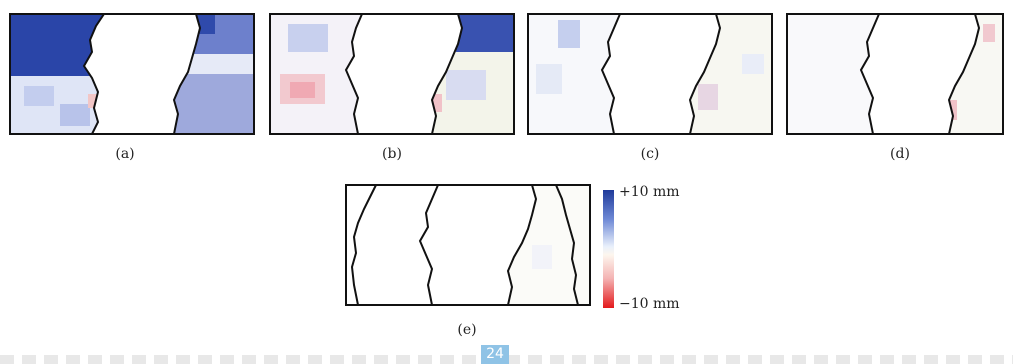 Image resolution: width=1013 pixels, height=364 pixels. Describe the element at coordinates (649, 304) in the screenshot. I see `colorbar-min-label: −10 mm` at that location.